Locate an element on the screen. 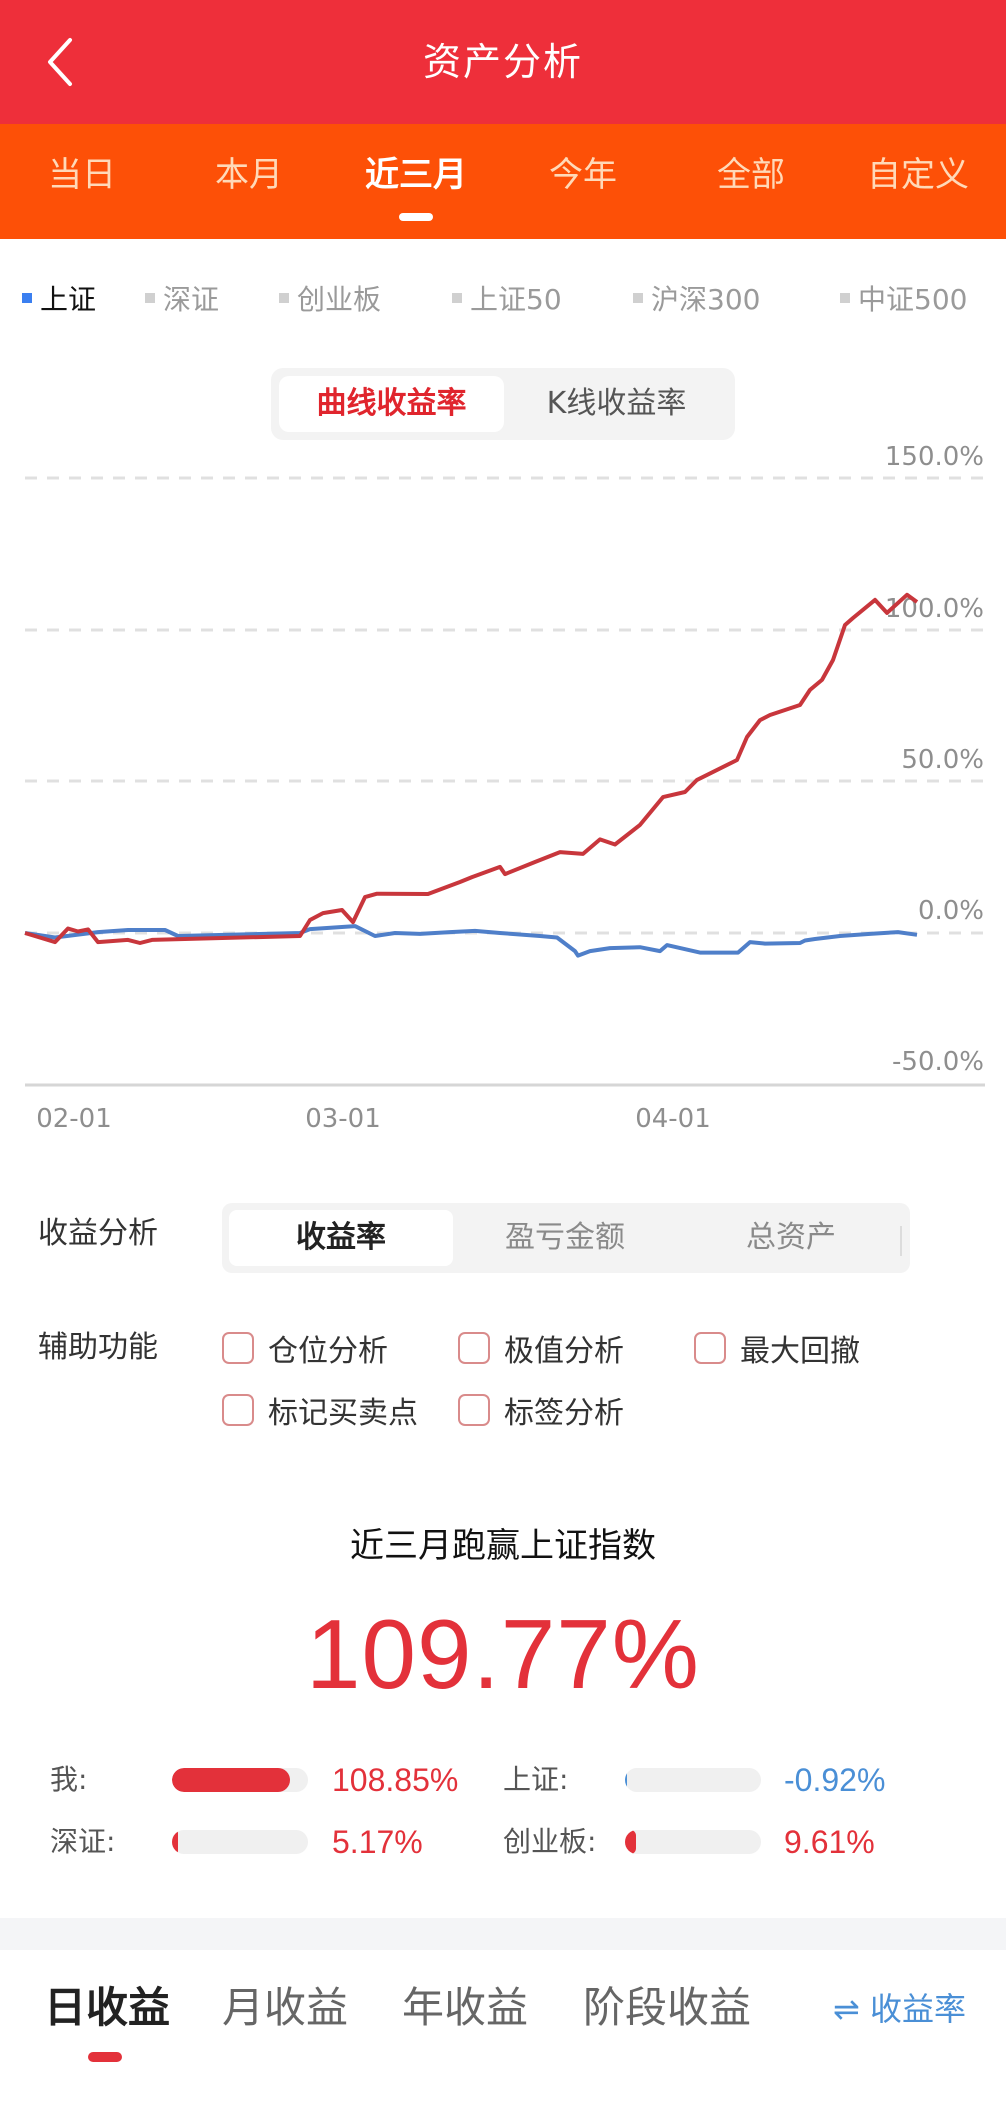 The width and height of the screenshot is (1006, 2113). x-tick-mar: 03-01 is located at coordinates (343, 1119).